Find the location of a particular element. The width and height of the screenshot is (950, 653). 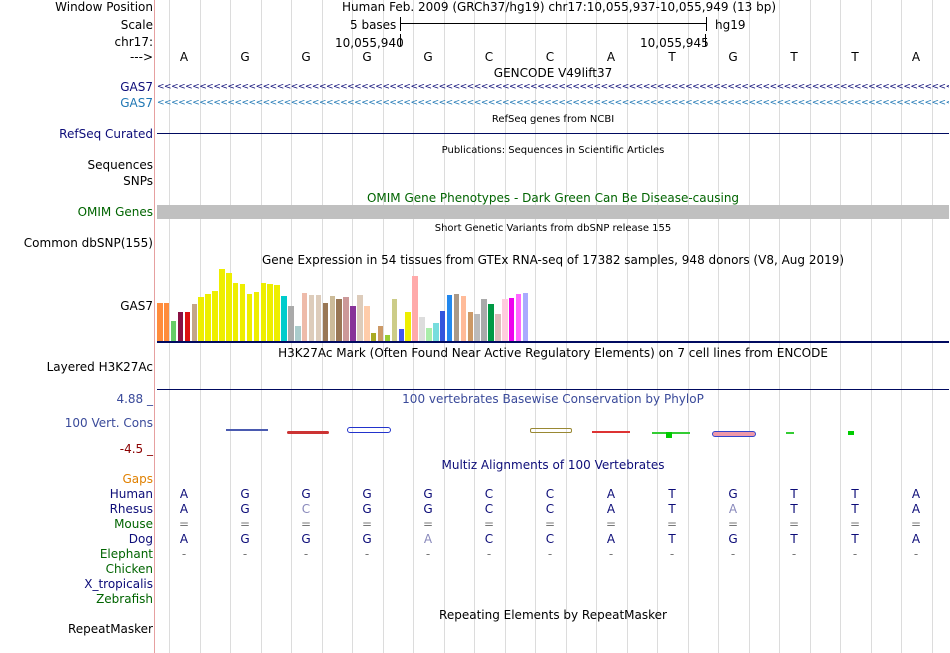

gtex-track-label: GAS7 is located at coordinates (136, 306).